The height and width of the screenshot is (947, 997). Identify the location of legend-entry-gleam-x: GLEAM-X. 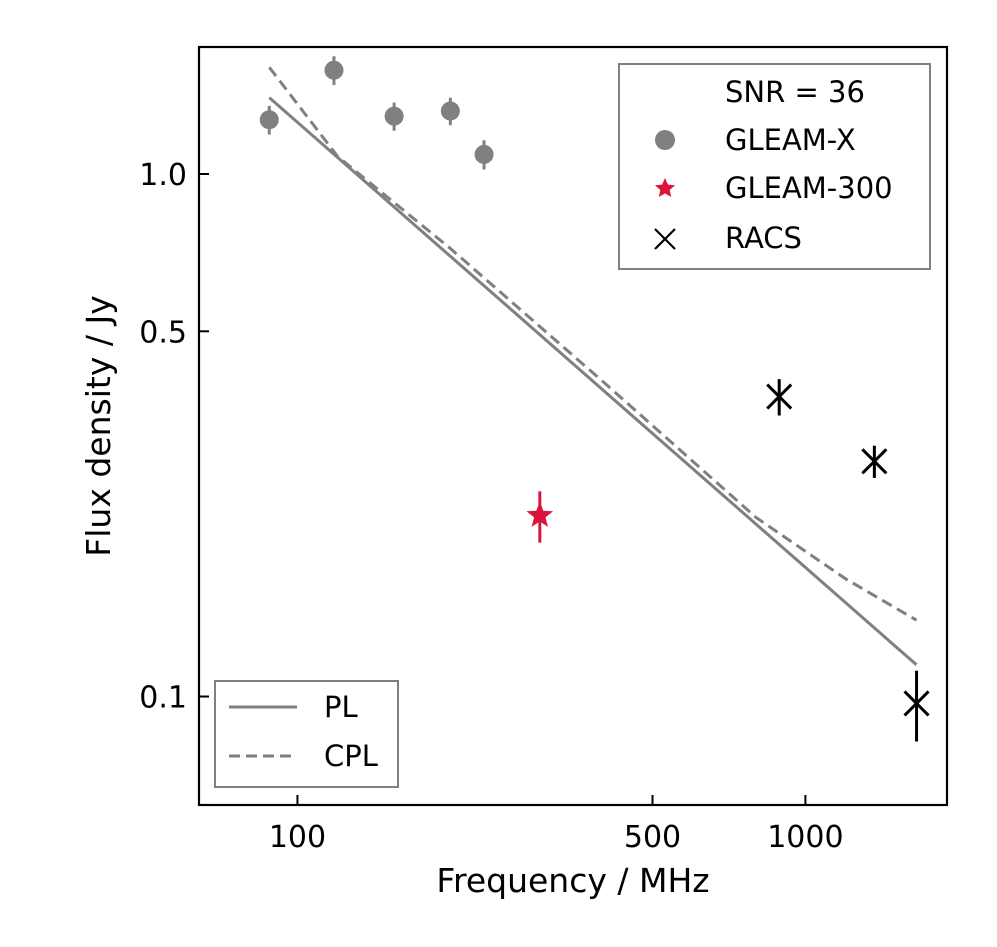
(790, 140).